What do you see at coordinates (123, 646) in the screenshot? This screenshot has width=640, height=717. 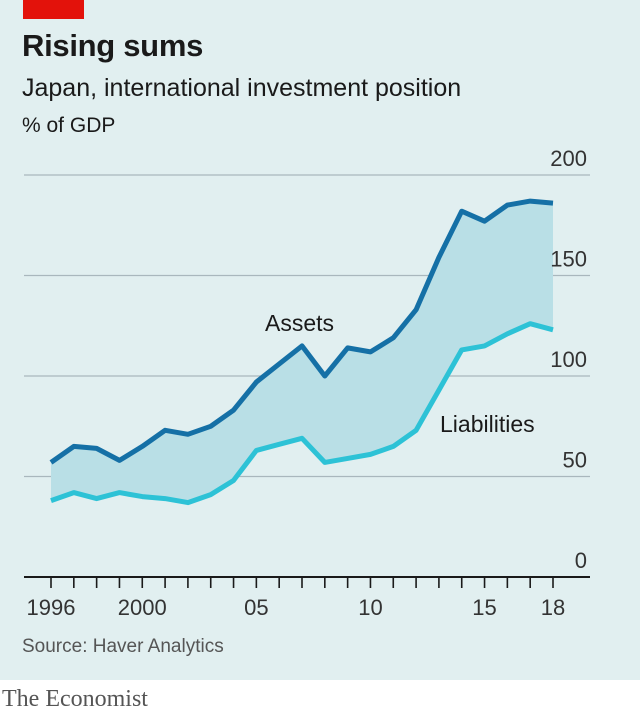 I see `source-note: Source: Haver Analytics` at bounding box center [123, 646].